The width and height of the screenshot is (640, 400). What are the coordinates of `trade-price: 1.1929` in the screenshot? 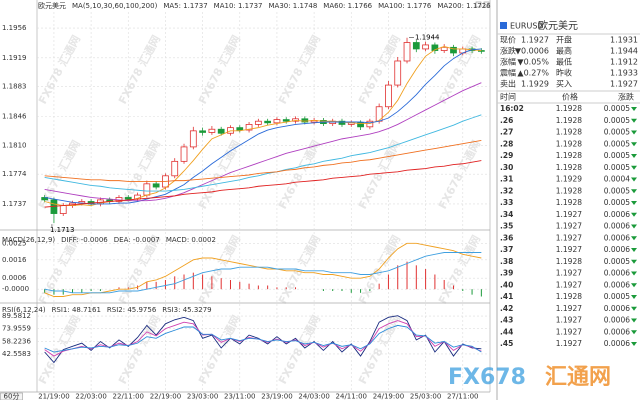 It's located at (569, 179).